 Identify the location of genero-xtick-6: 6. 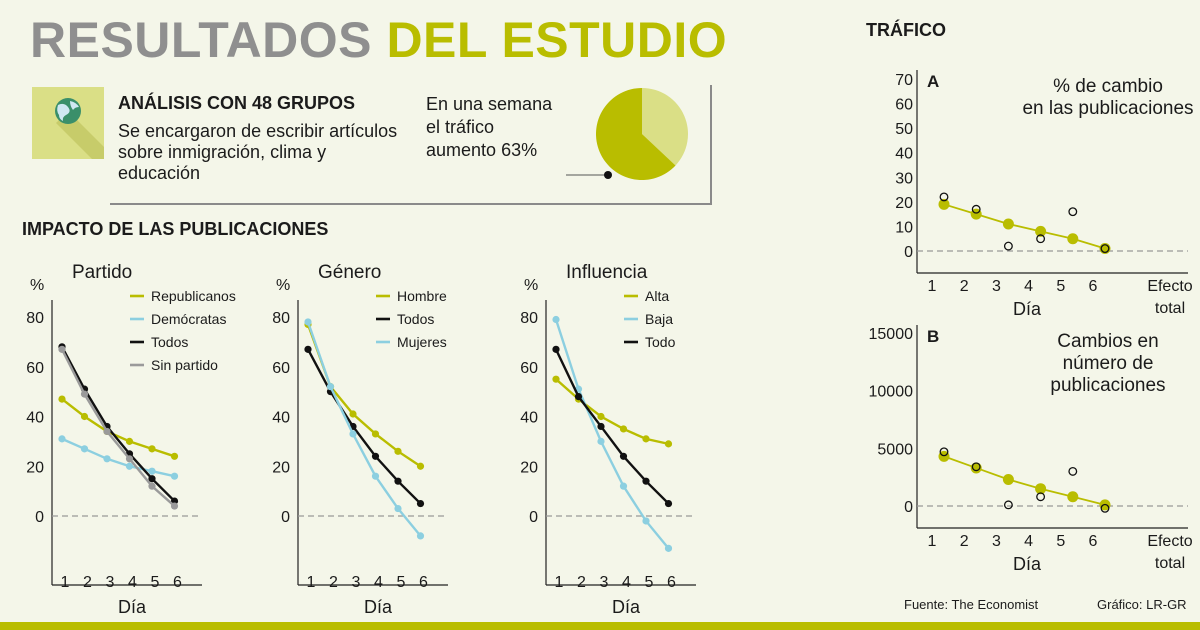
(423, 582).